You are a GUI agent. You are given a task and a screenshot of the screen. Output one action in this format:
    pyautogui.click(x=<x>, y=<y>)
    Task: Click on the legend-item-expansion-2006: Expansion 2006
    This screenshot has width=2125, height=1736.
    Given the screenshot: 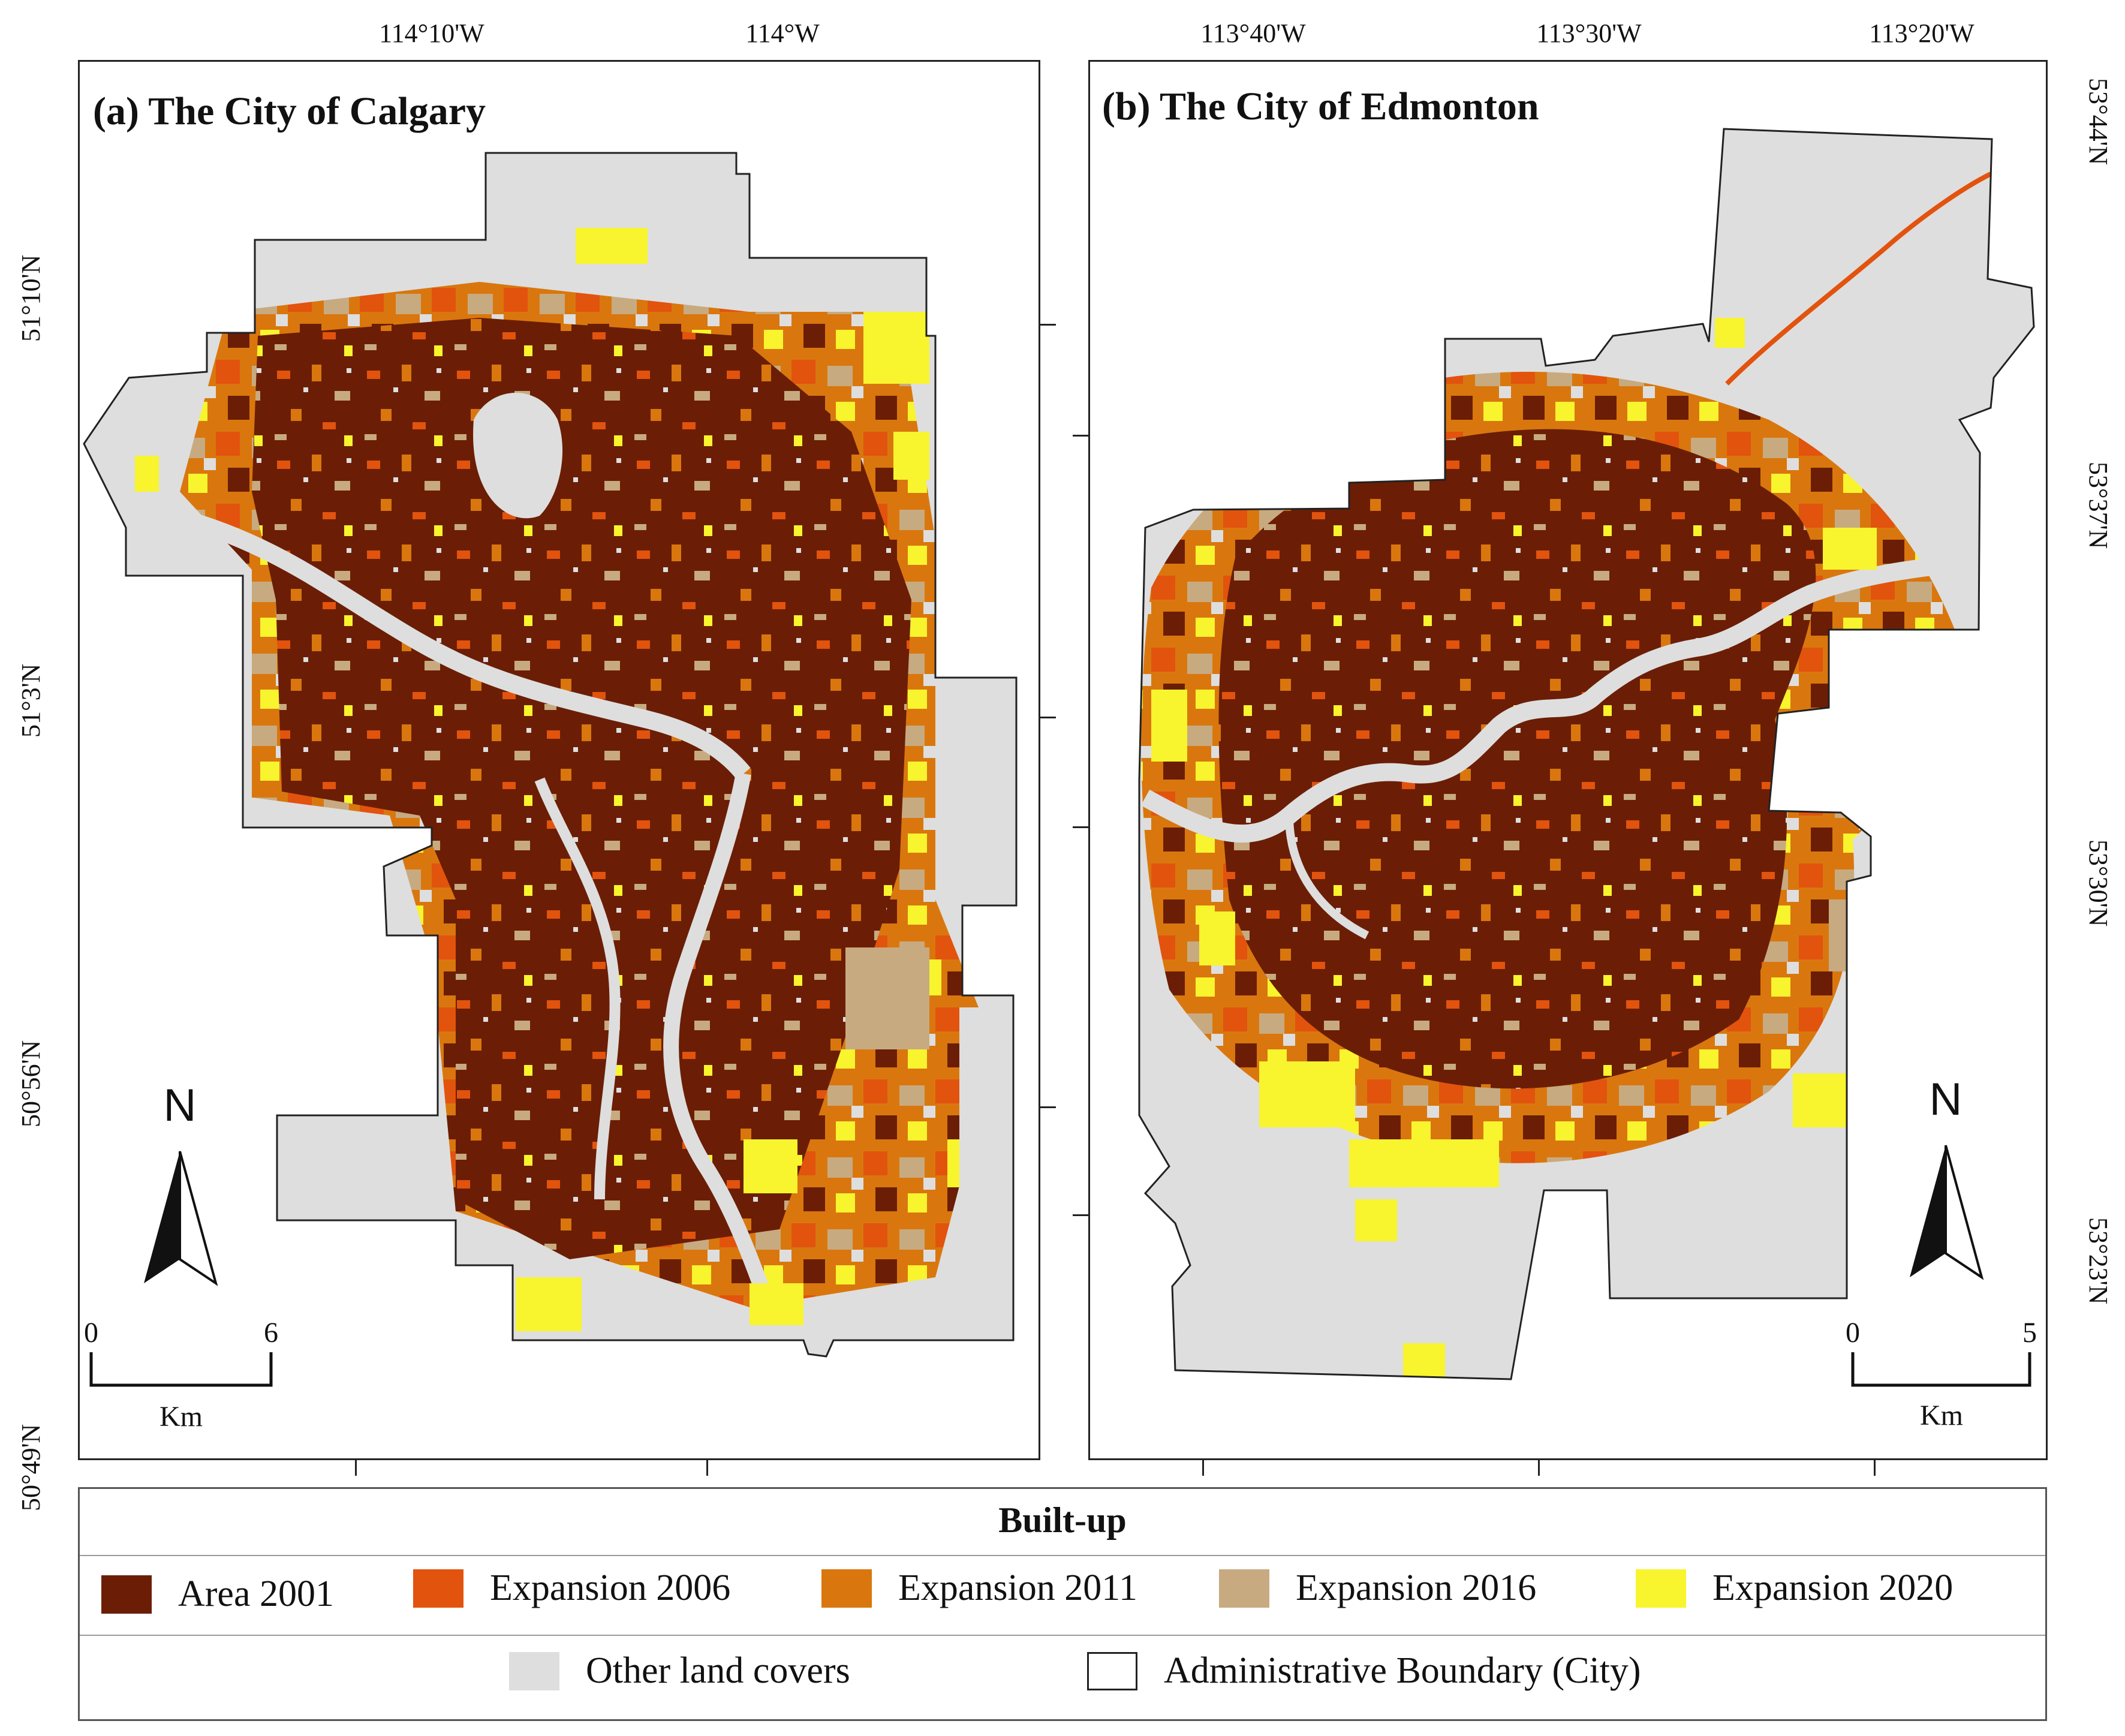 What is the action you would take?
    pyautogui.click(x=571, y=1588)
    